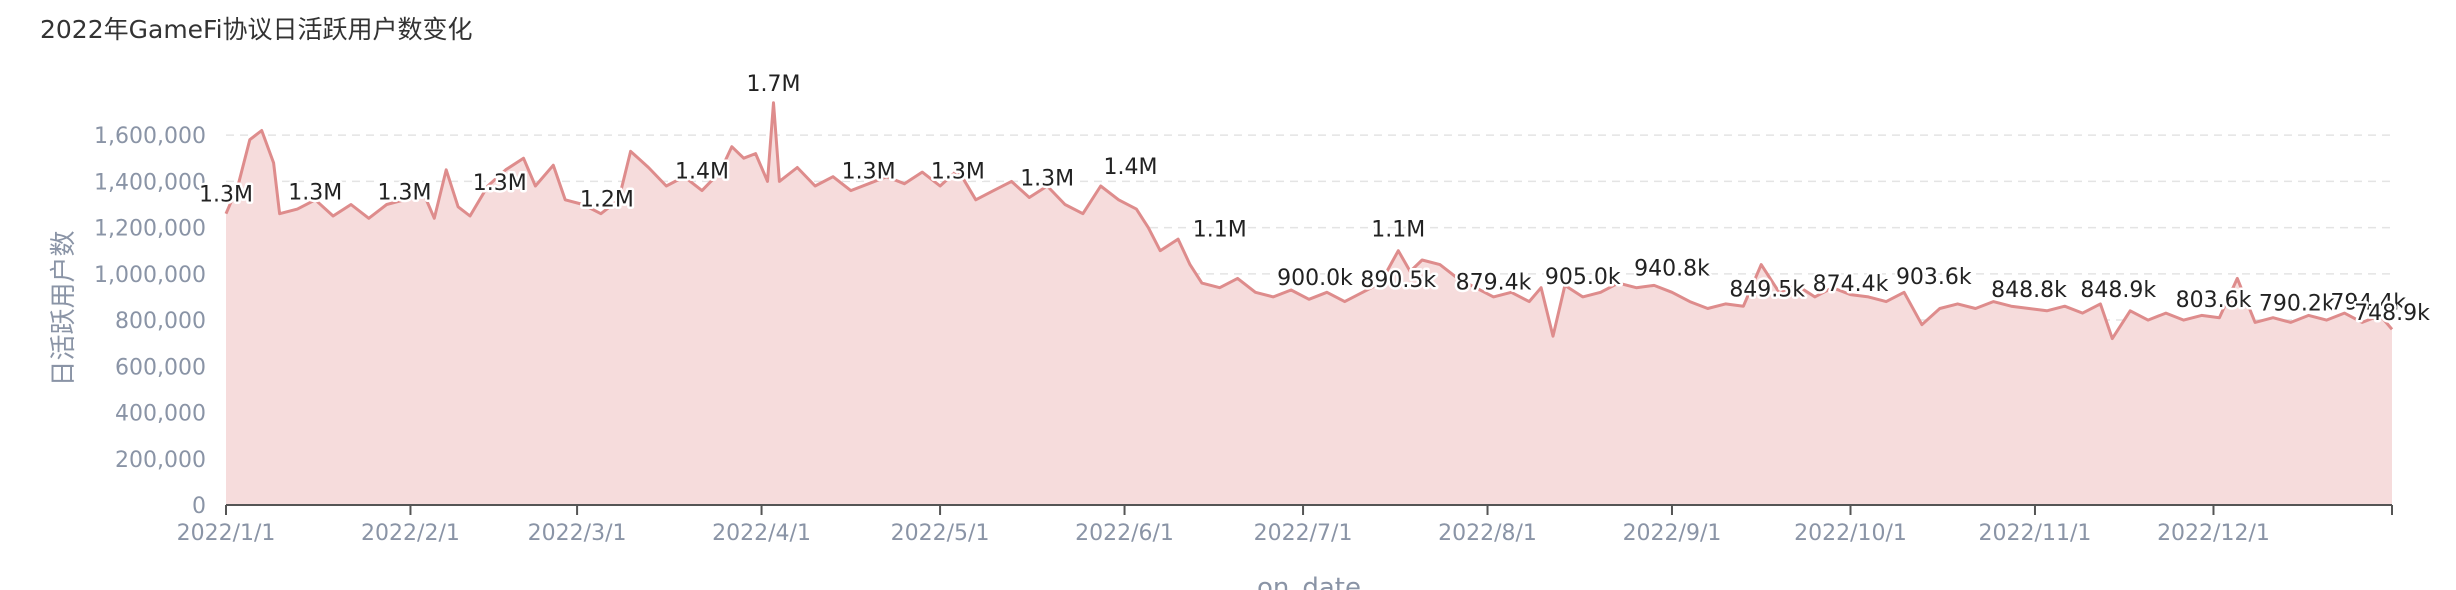 The width and height of the screenshot is (2456, 590). Describe the element at coordinates (256, 29) in the screenshot. I see `chart-title: 2022年GameFi协议日活跃用户数变化` at that location.